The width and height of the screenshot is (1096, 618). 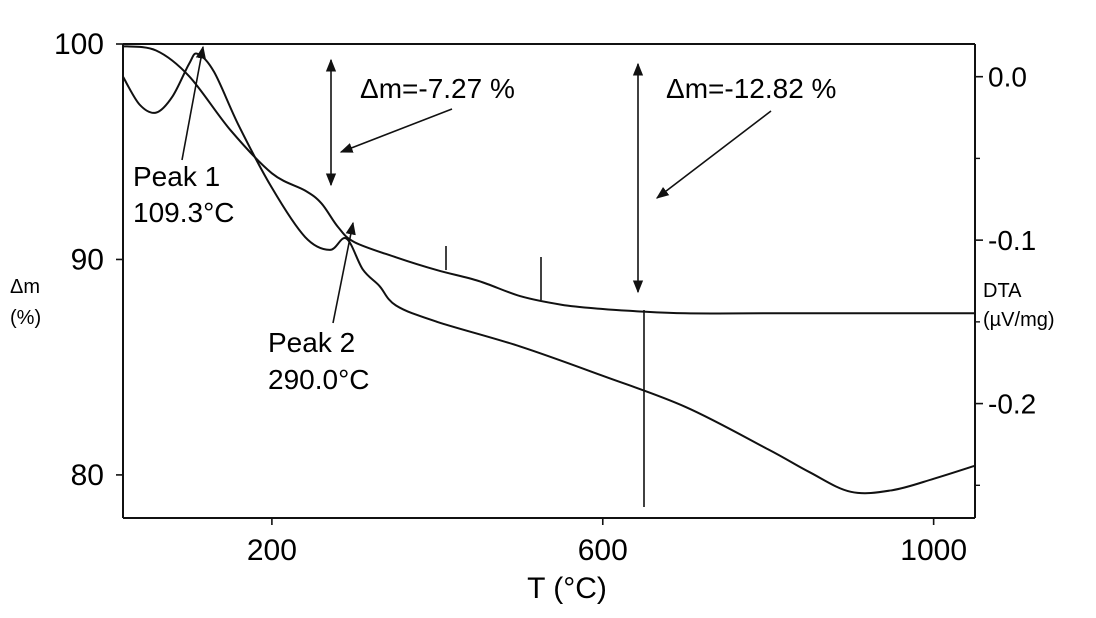 What do you see at coordinates (87, 259) in the screenshot?
I see `y-tick-label: 90` at bounding box center [87, 259].